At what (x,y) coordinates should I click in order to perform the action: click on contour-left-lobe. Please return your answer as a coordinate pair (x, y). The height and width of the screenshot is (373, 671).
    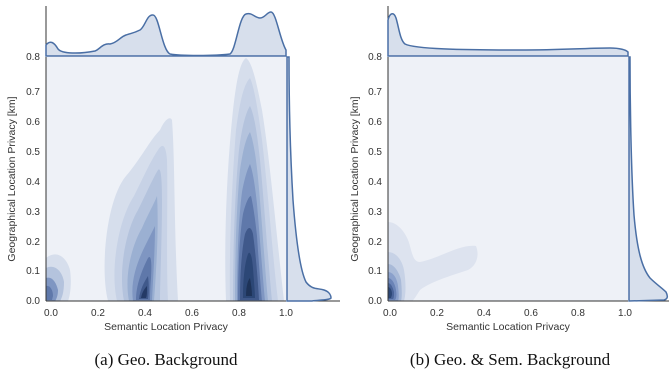
    Looking at the image, I should click on (141, 209).